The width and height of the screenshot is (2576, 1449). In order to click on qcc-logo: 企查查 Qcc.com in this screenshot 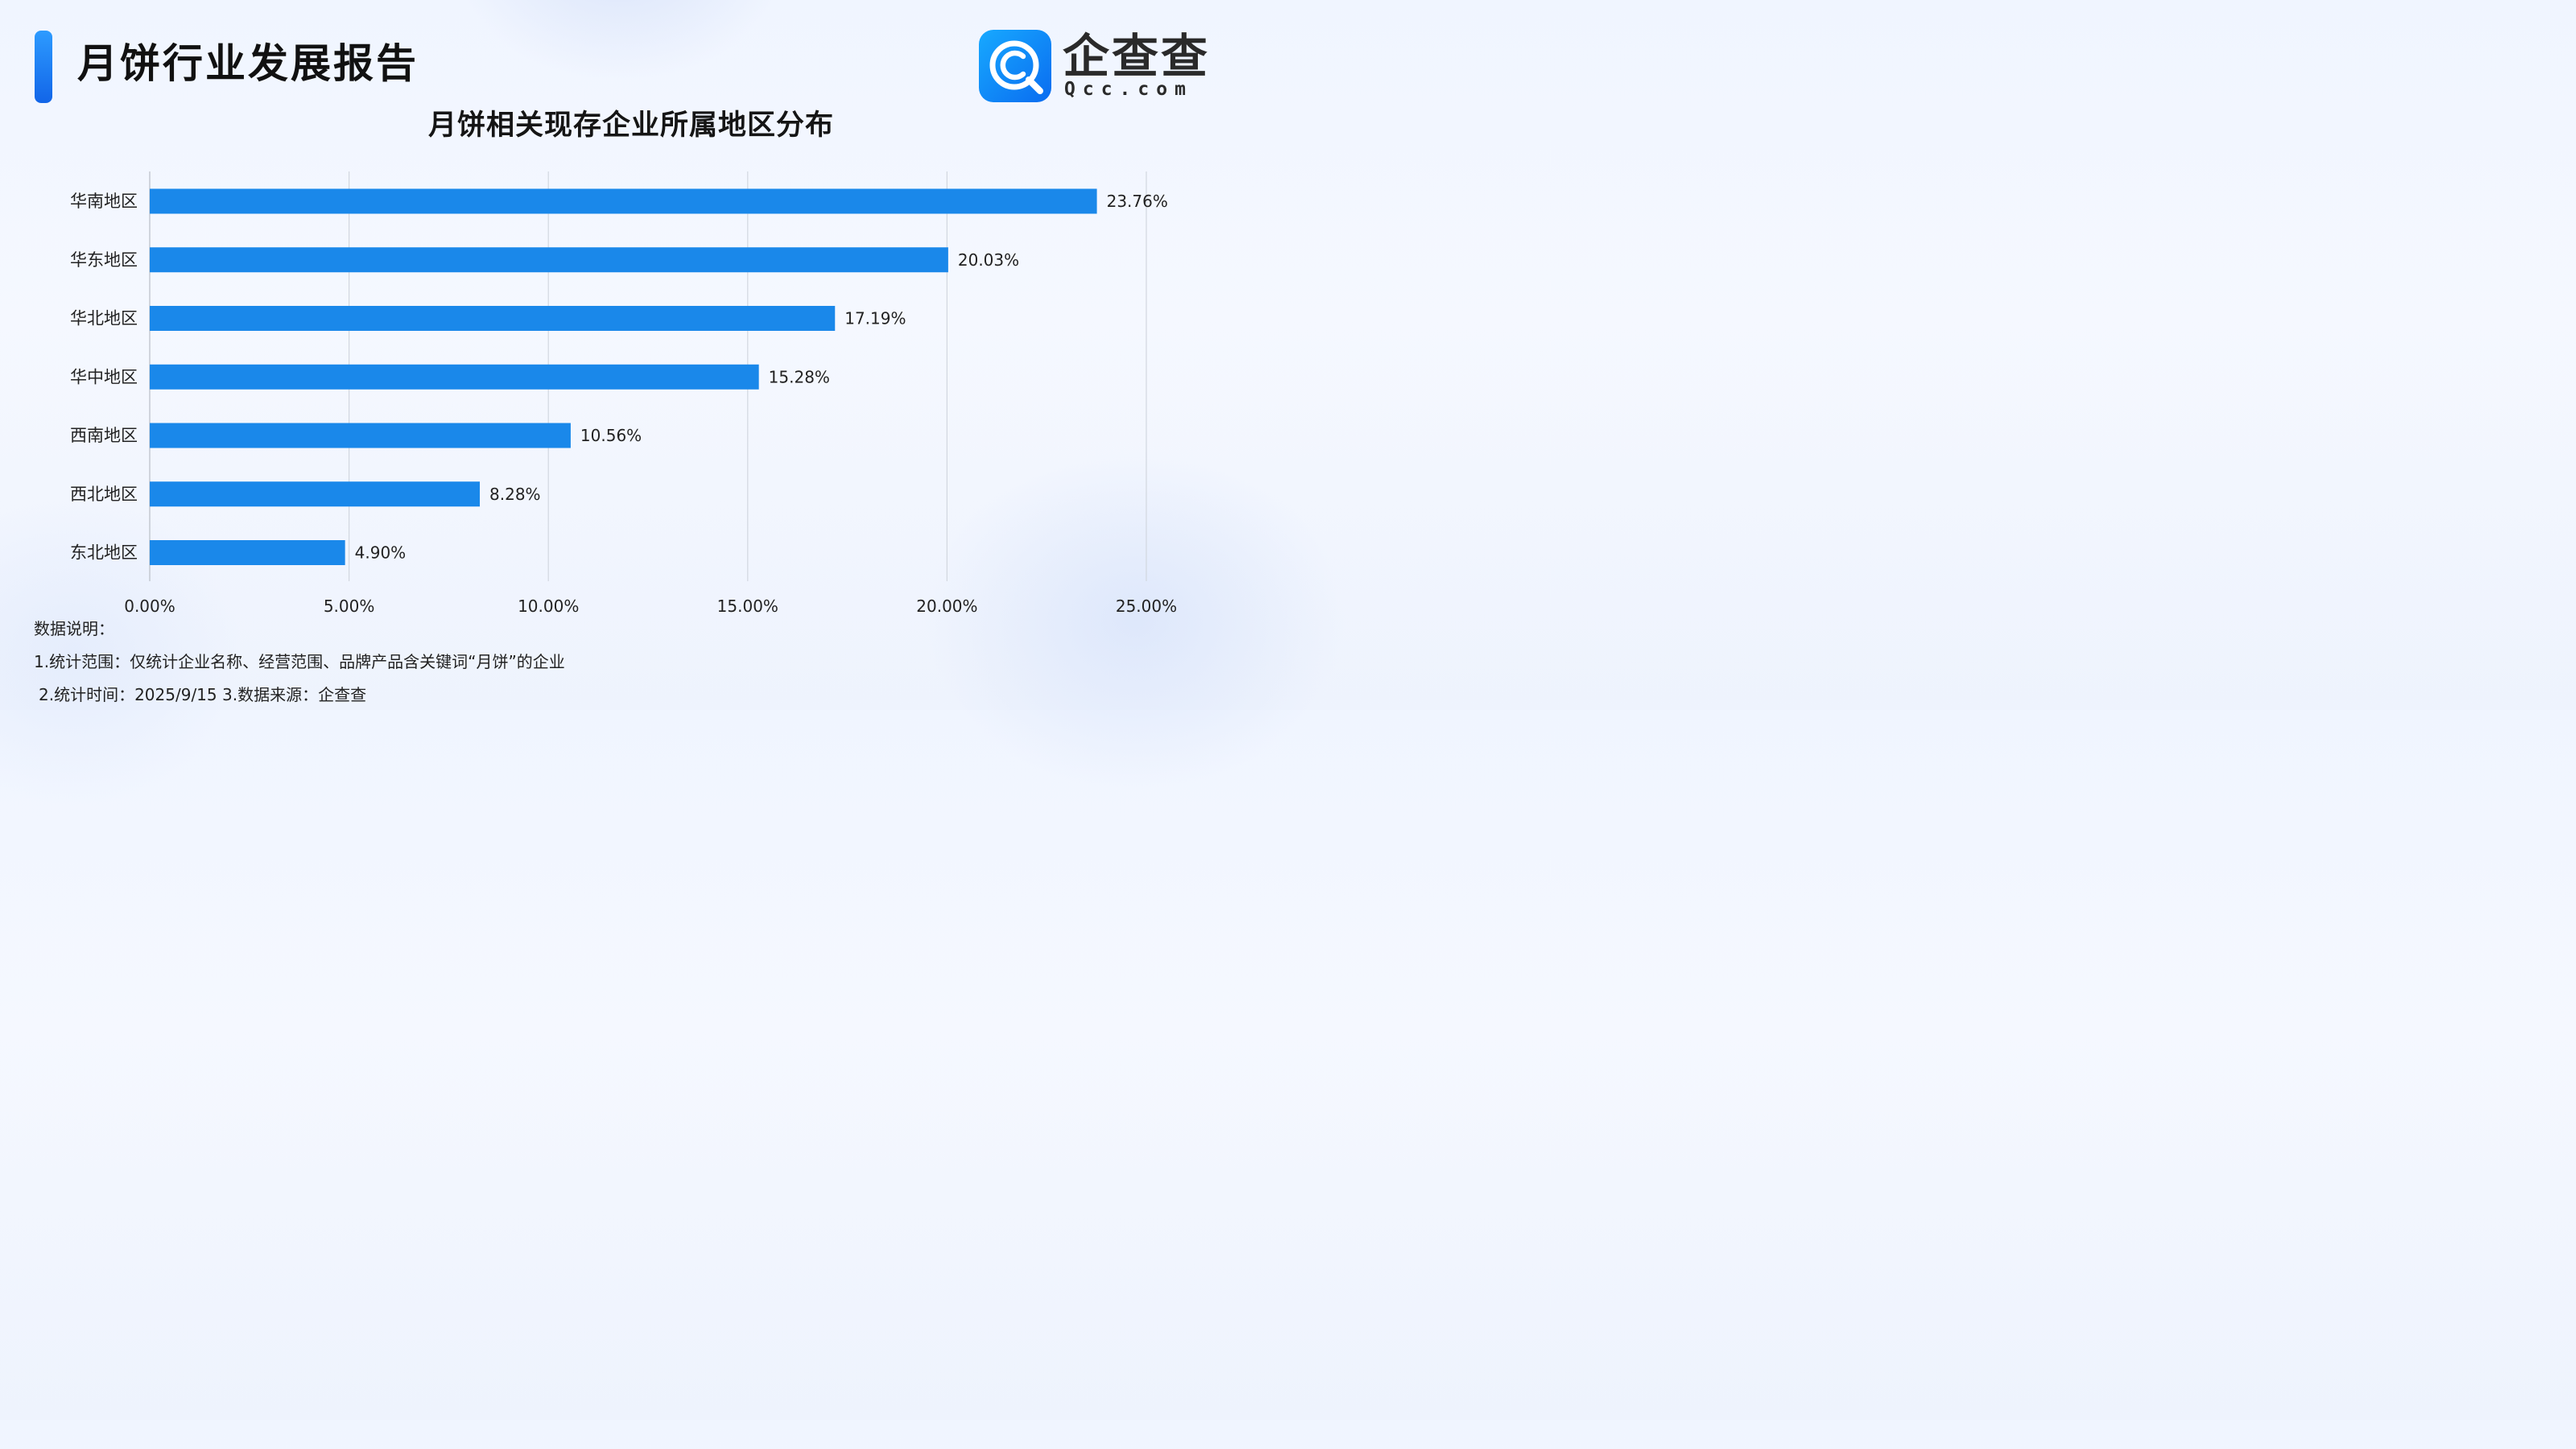, I will do `click(1099, 67)`.